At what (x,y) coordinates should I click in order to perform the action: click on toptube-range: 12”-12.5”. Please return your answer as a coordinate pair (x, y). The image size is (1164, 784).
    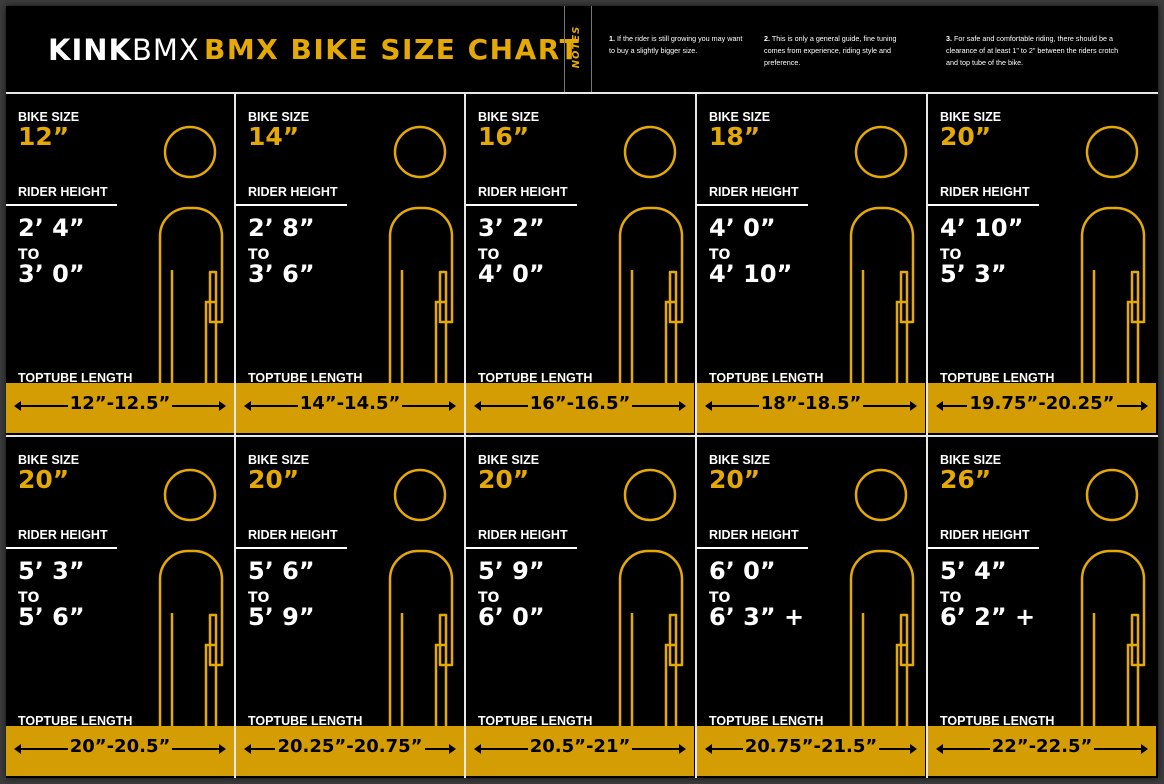
    Looking at the image, I should click on (120, 403).